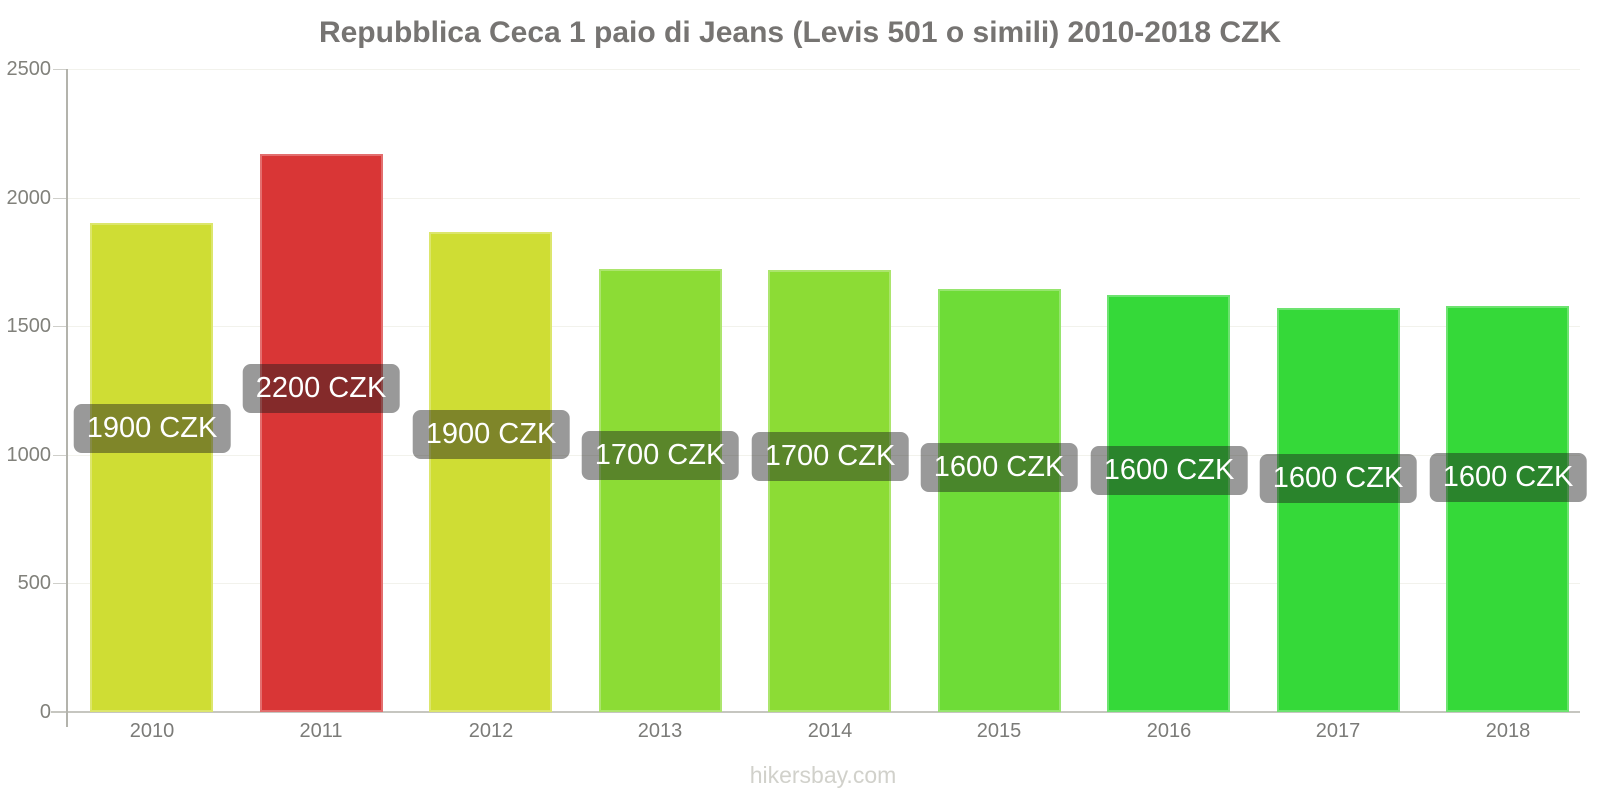 Image resolution: width=1600 pixels, height=800 pixels. I want to click on x-axis-label-2012: 2012, so click(491, 731).